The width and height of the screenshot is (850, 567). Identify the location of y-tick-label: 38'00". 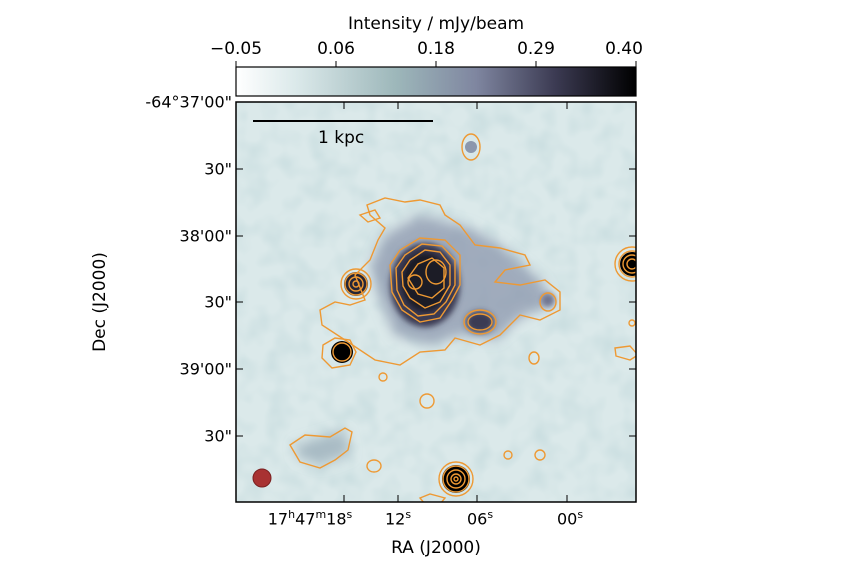
(205, 236).